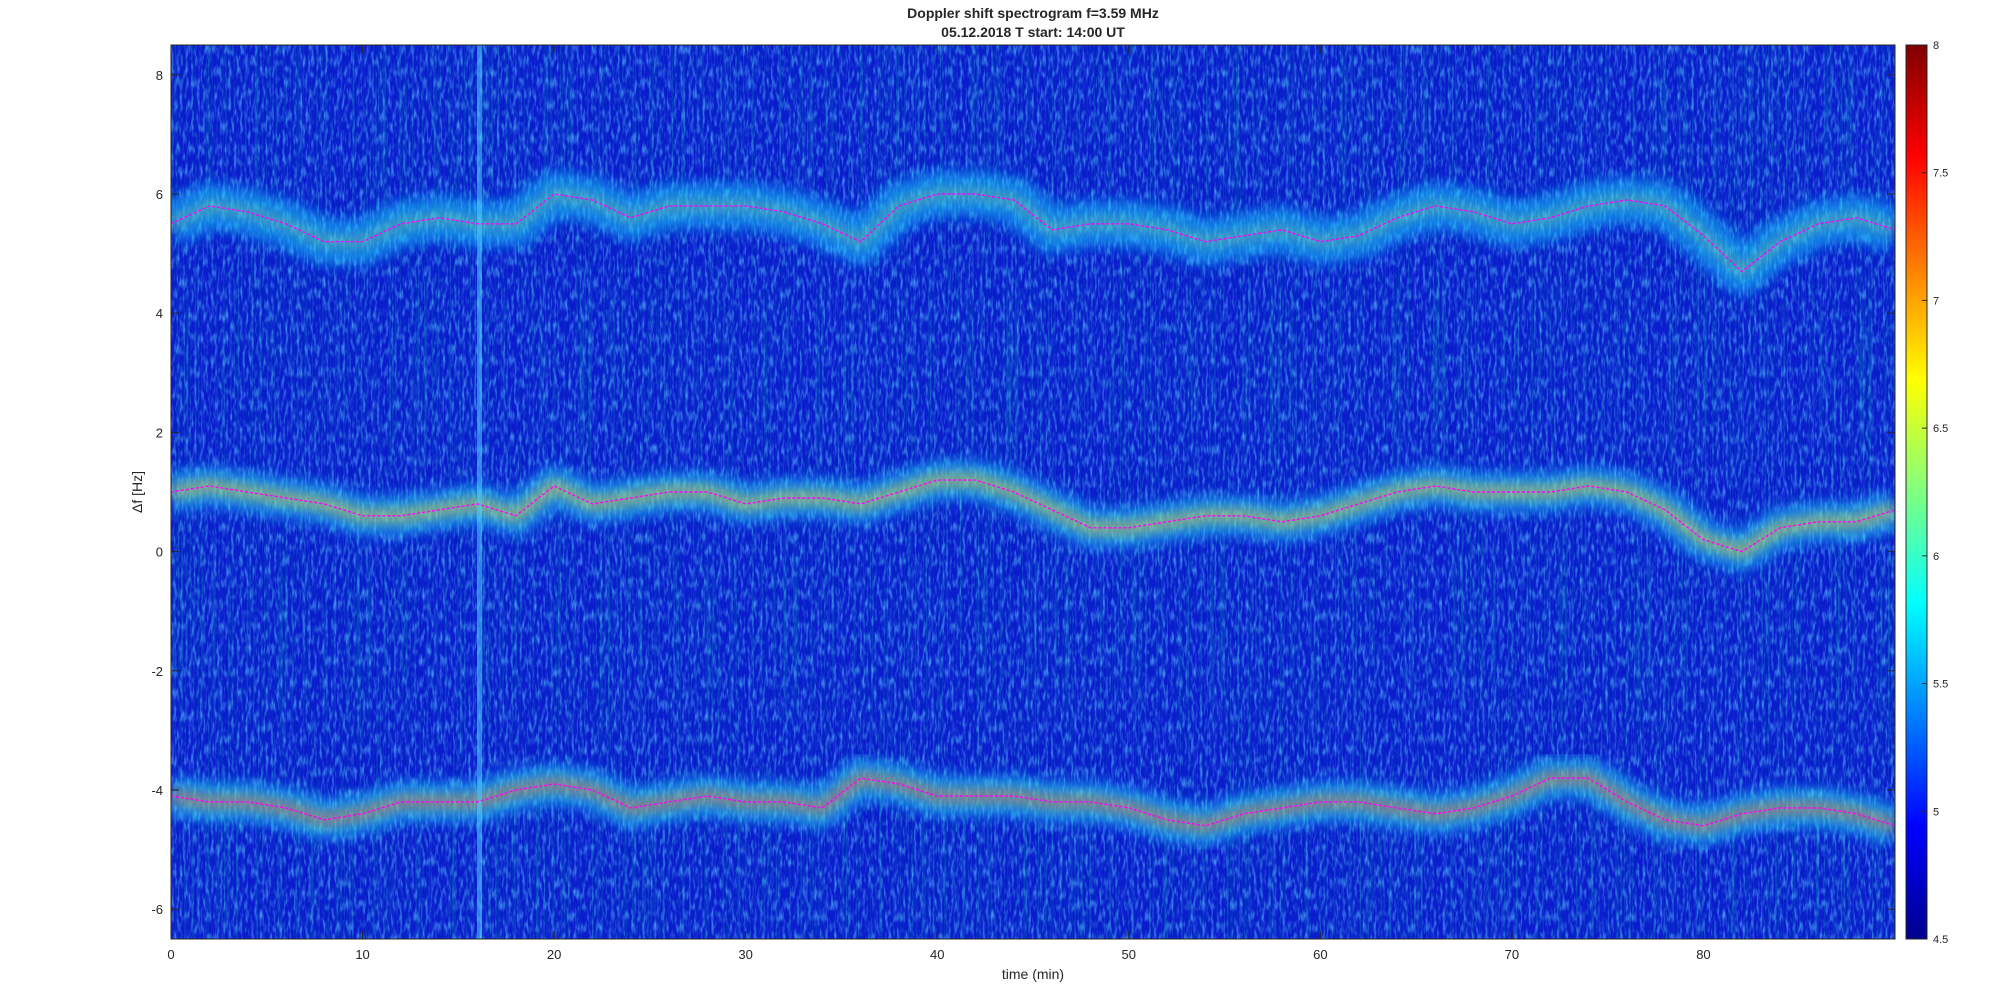 This screenshot has height=1003, width=2000. Describe the element at coordinates (1320, 954) in the screenshot. I see `x-tick-label: 60` at that location.